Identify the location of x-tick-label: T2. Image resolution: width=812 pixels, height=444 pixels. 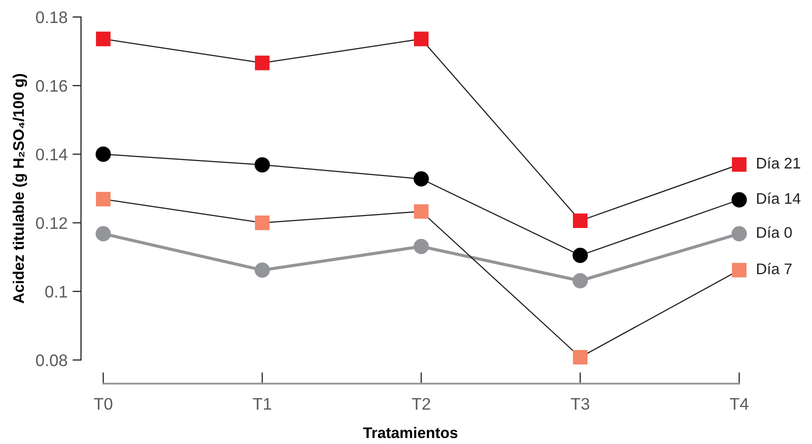
(421, 404).